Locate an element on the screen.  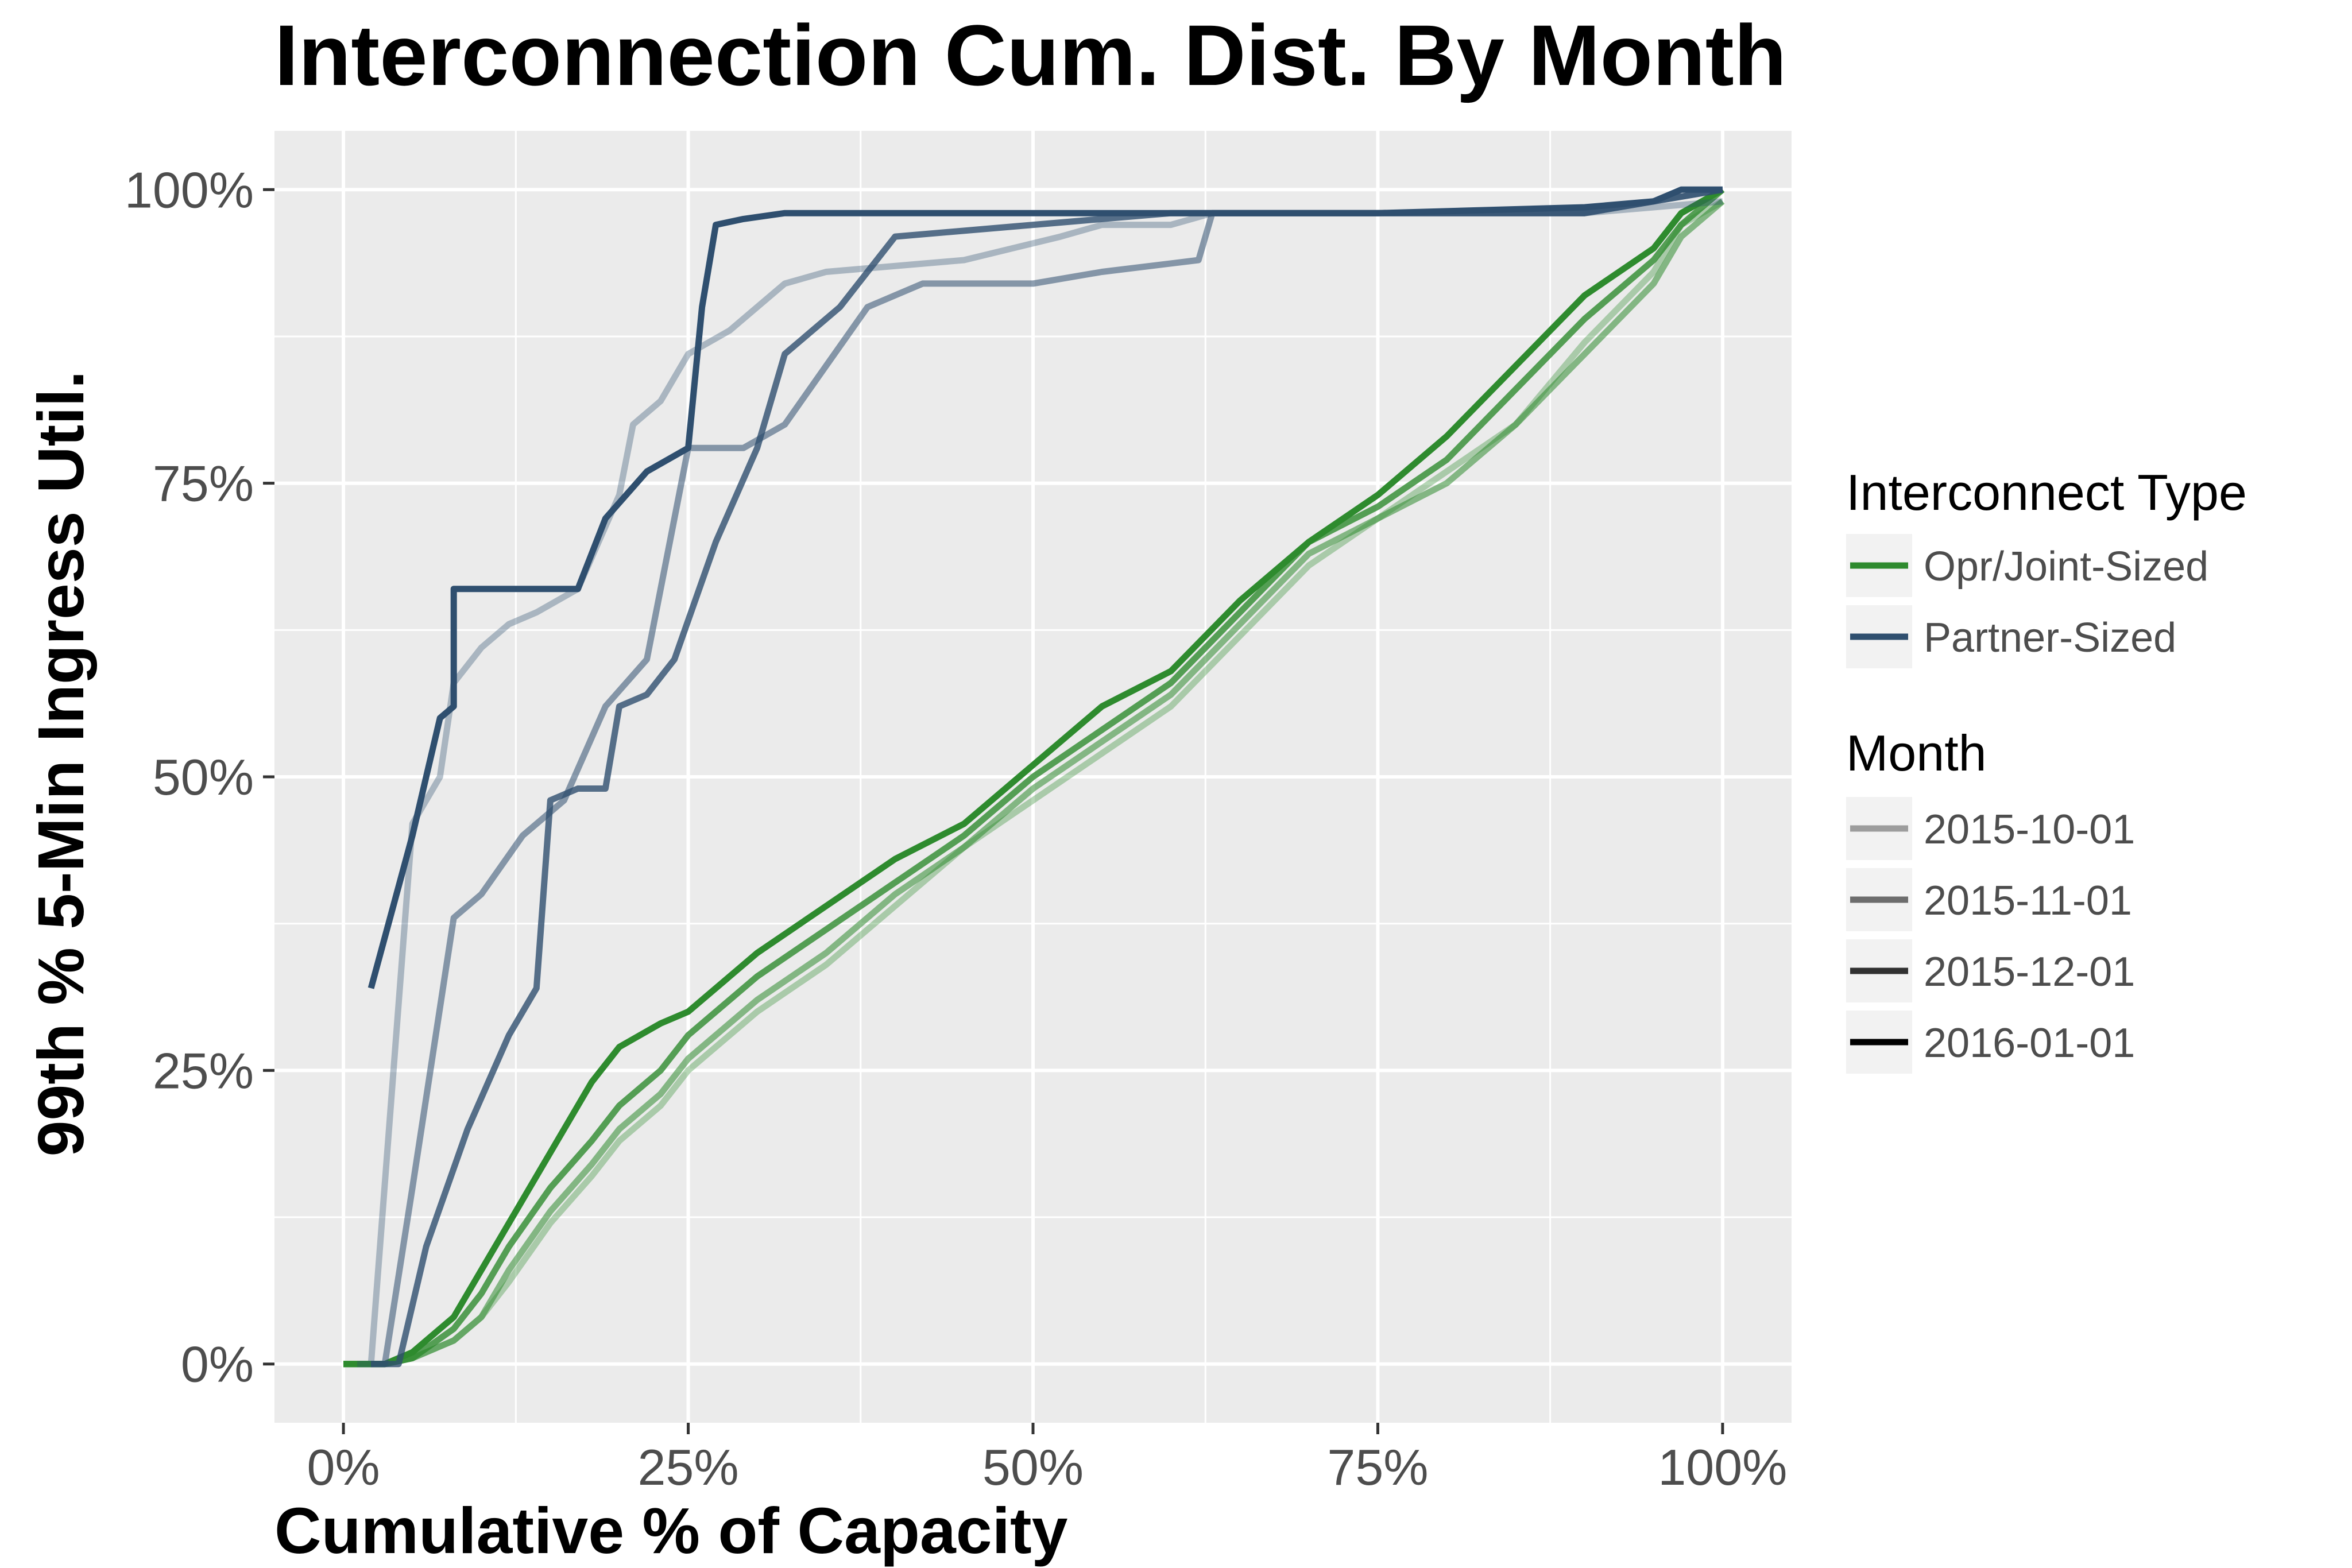
legend-month-label: 2016-01-01 is located at coordinates (2029, 1043).